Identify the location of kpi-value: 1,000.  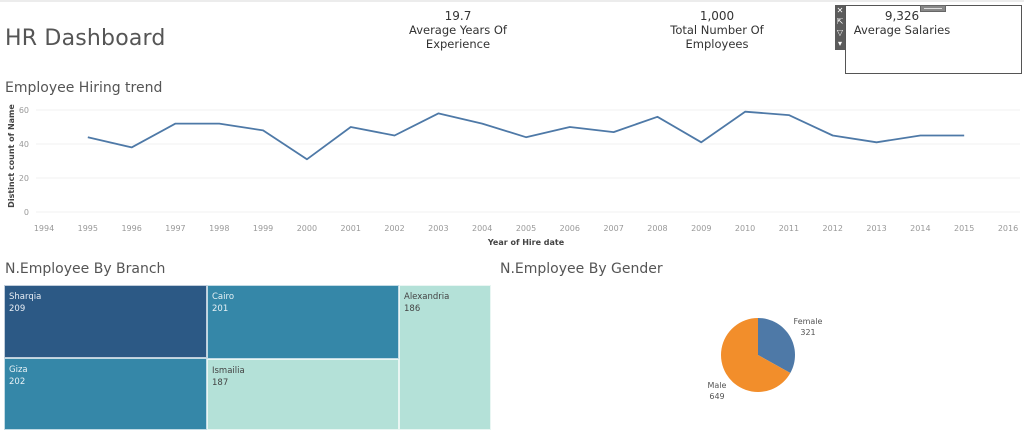
(717, 16).